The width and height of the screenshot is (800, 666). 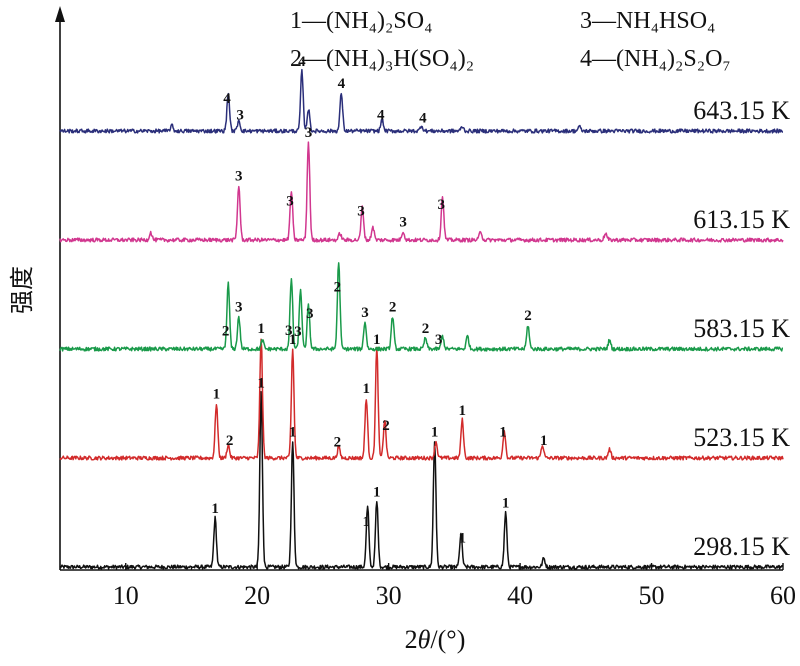 I want to click on temperature-label: 523.15 K, so click(x=741, y=437).